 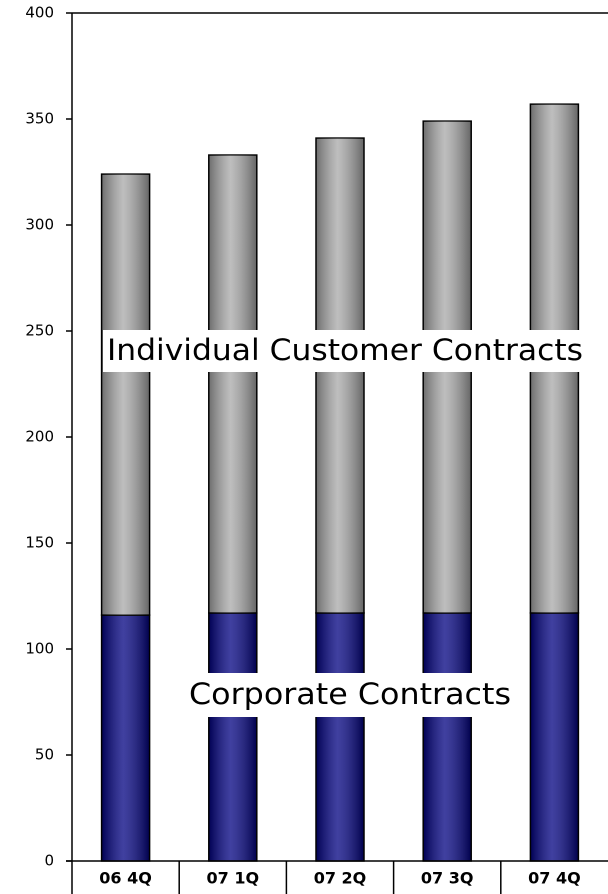 What do you see at coordinates (49, 861) in the screenshot?
I see `y-tick-label: 0` at bounding box center [49, 861].